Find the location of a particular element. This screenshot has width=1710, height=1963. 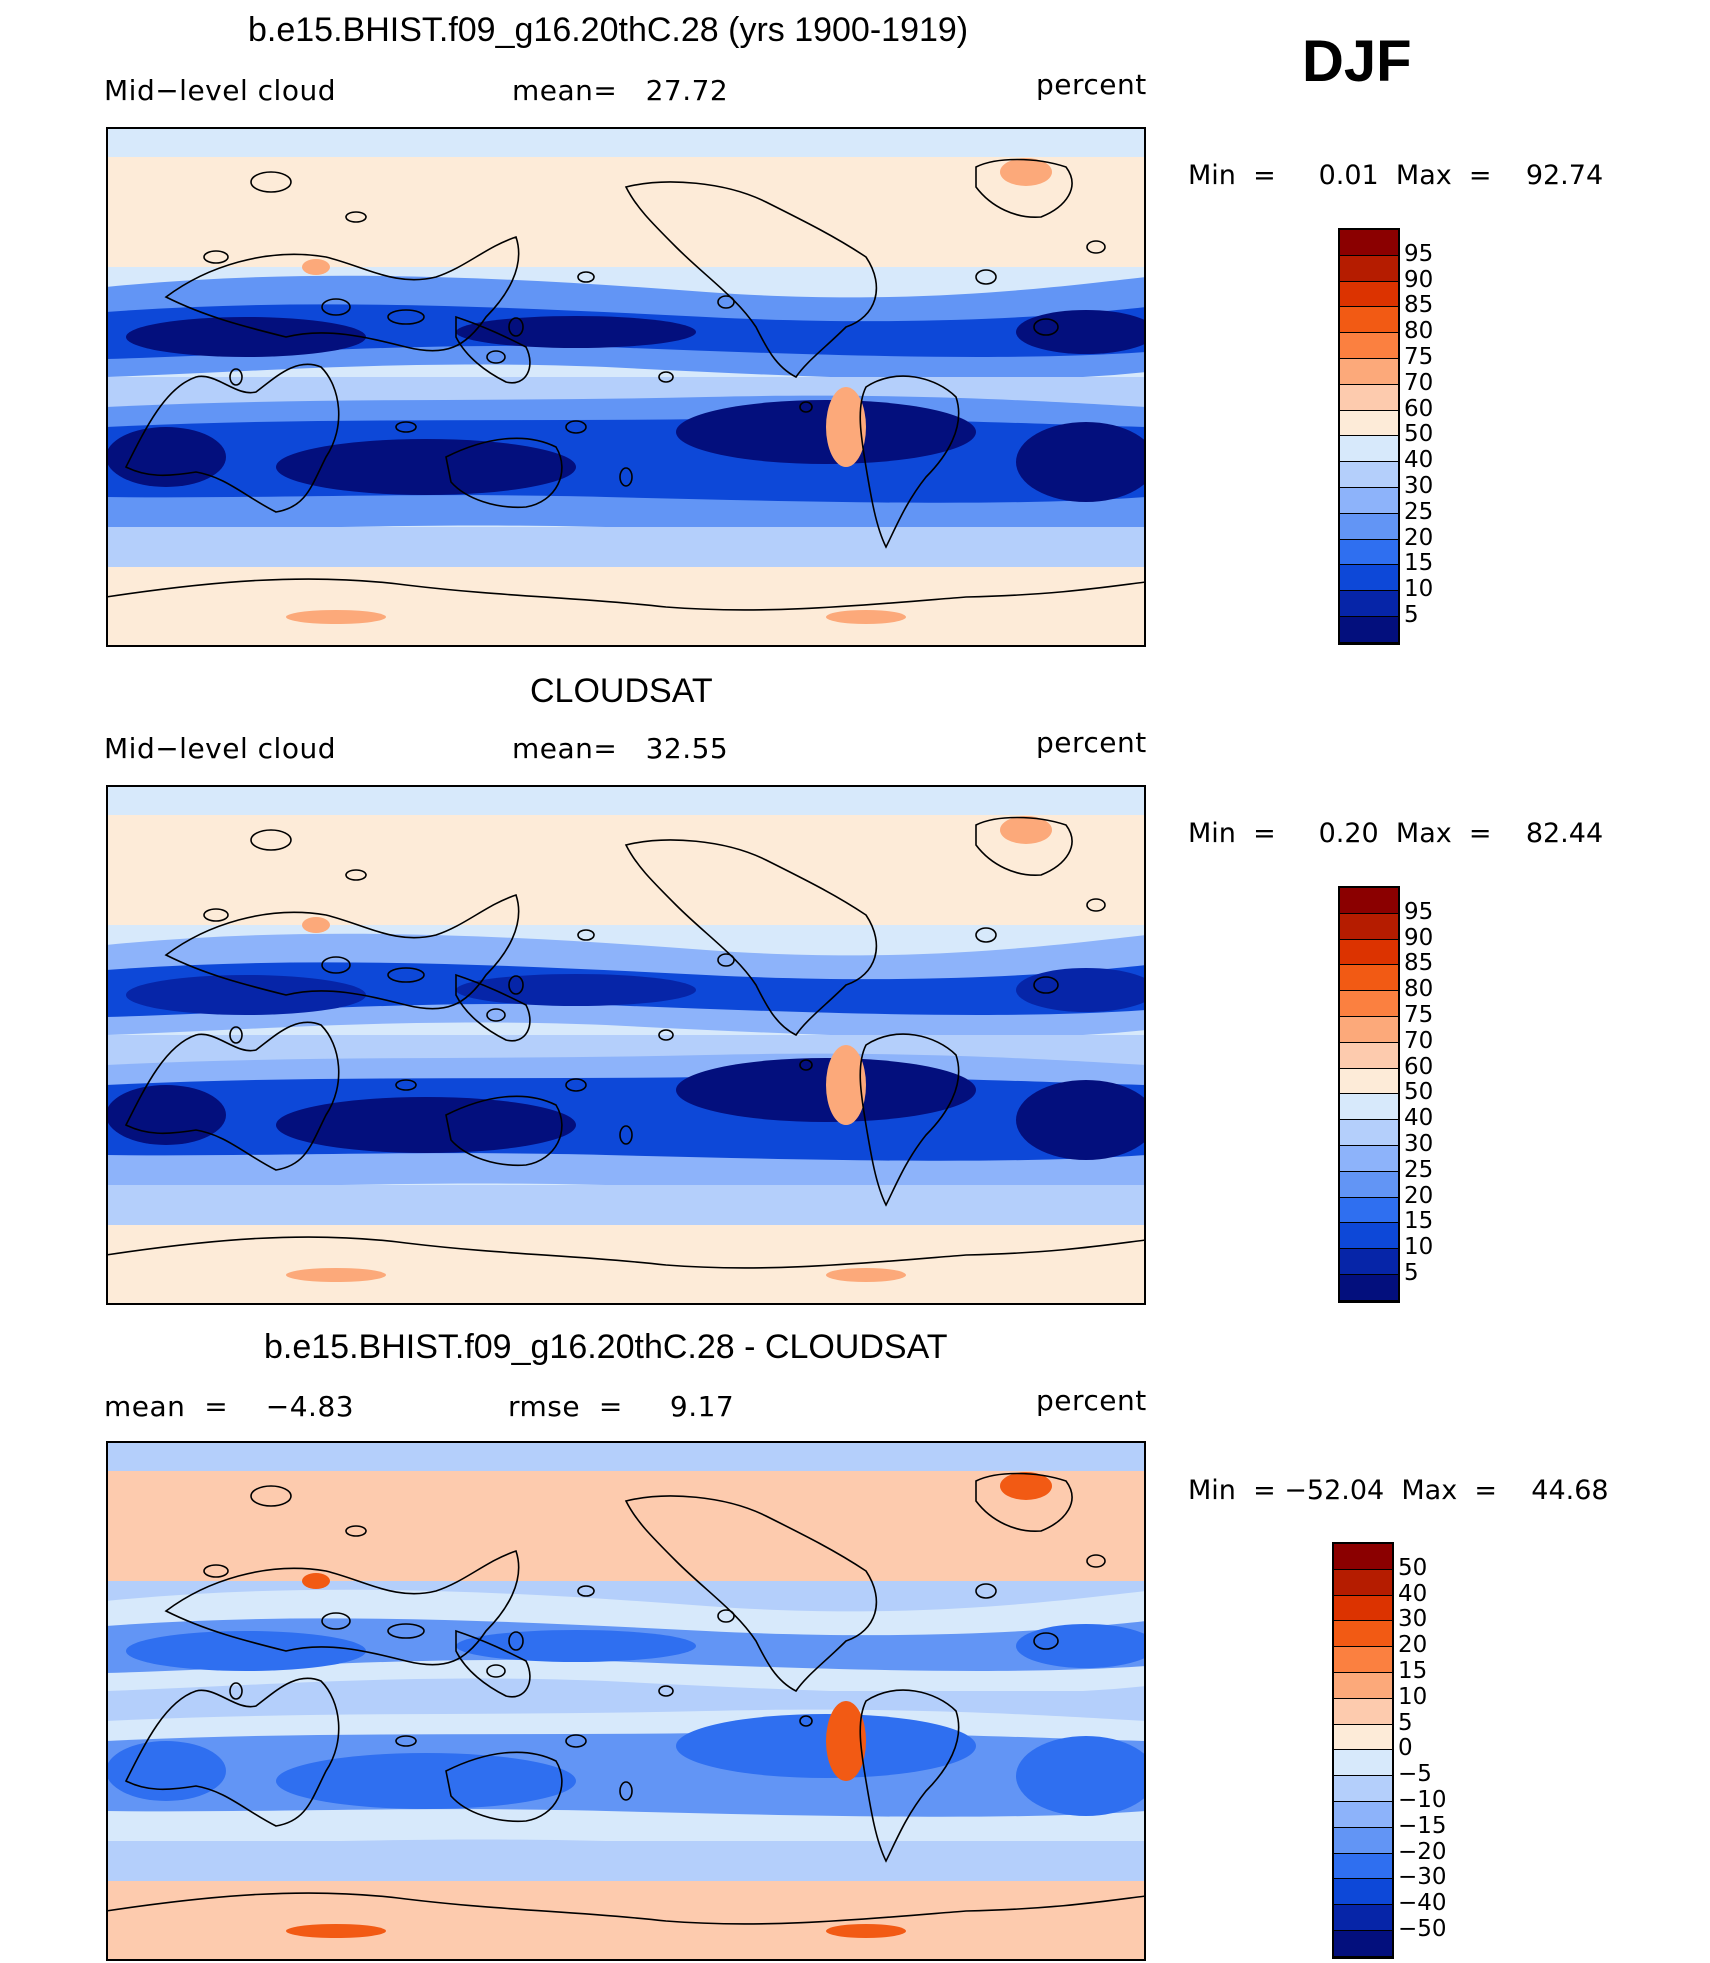

colorbar-tick-label: −5 is located at coordinates (1415, 1774).